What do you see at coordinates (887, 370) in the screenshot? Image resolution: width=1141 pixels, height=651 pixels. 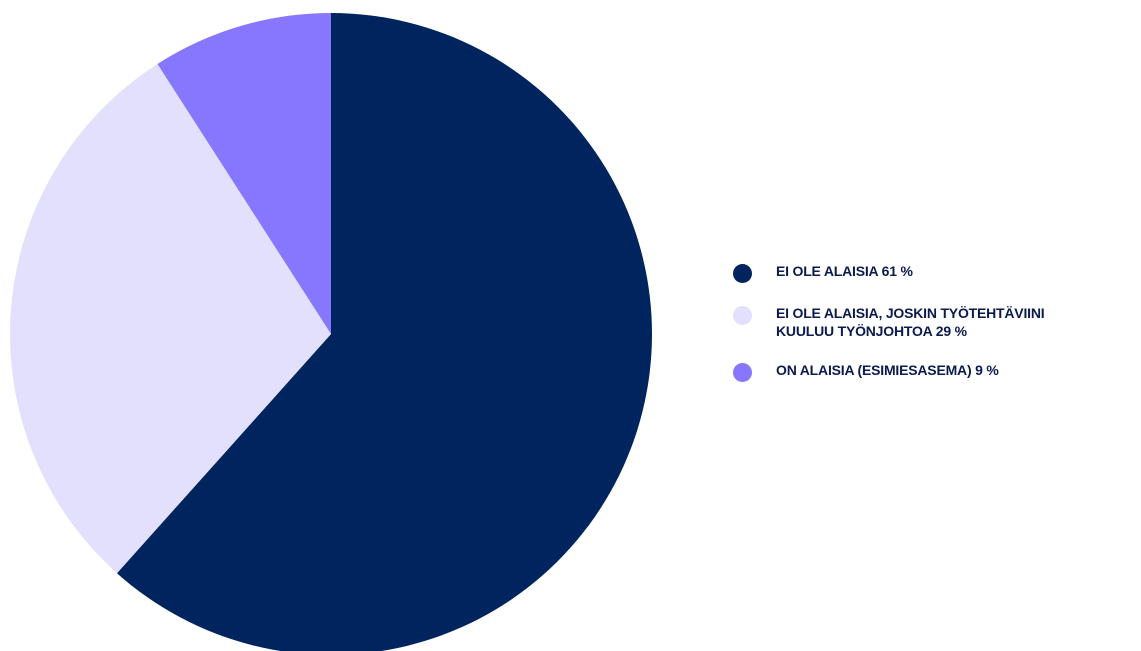 I see `legend-label: ON ALAISIA (ESIMIESASEMA) 9 %` at bounding box center [887, 370].